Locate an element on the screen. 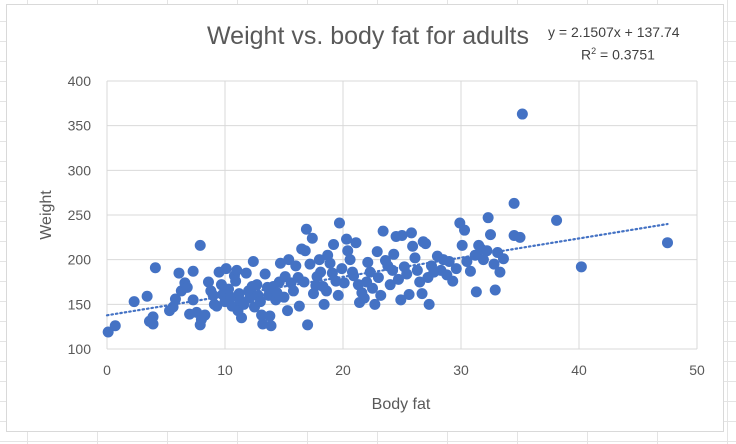  chart-title: Weight vs. body fat for adults is located at coordinates (368, 36).